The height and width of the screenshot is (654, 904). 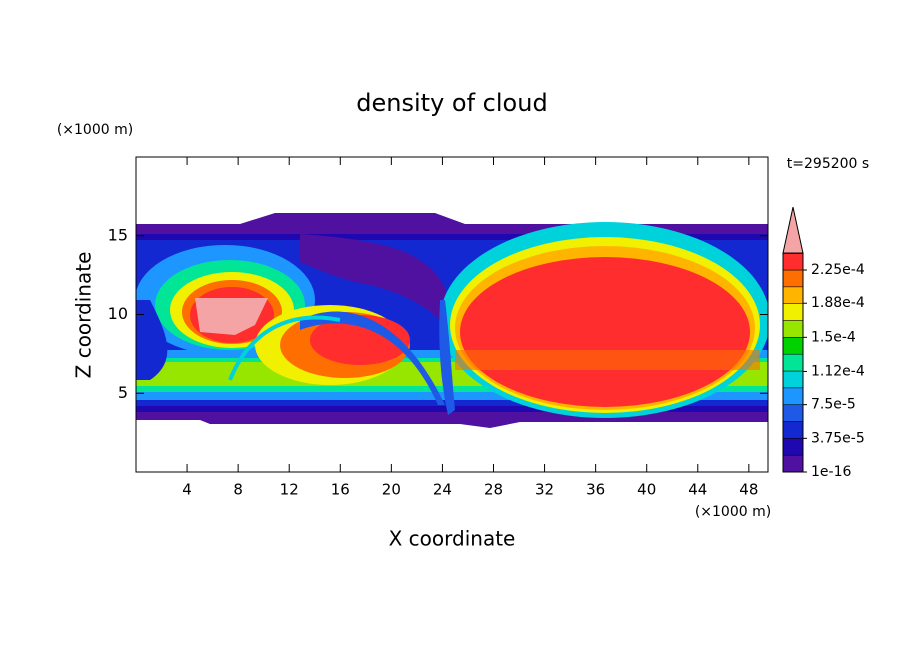 I want to click on x-tick-label: 12, so click(x=289, y=490).